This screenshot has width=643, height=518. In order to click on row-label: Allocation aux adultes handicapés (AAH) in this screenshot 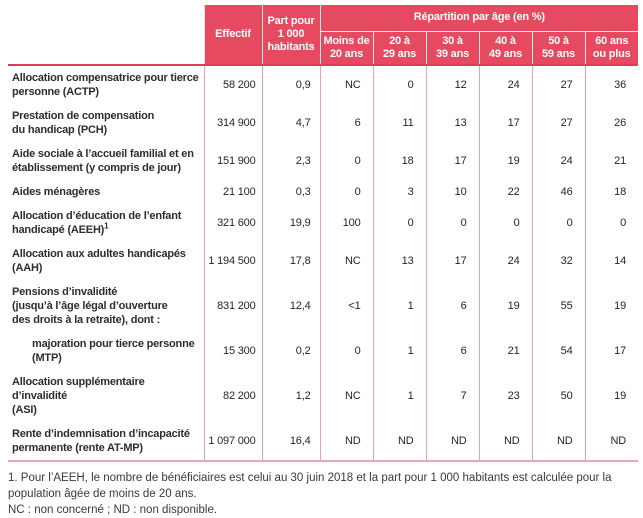, I will do `click(99, 260)`.